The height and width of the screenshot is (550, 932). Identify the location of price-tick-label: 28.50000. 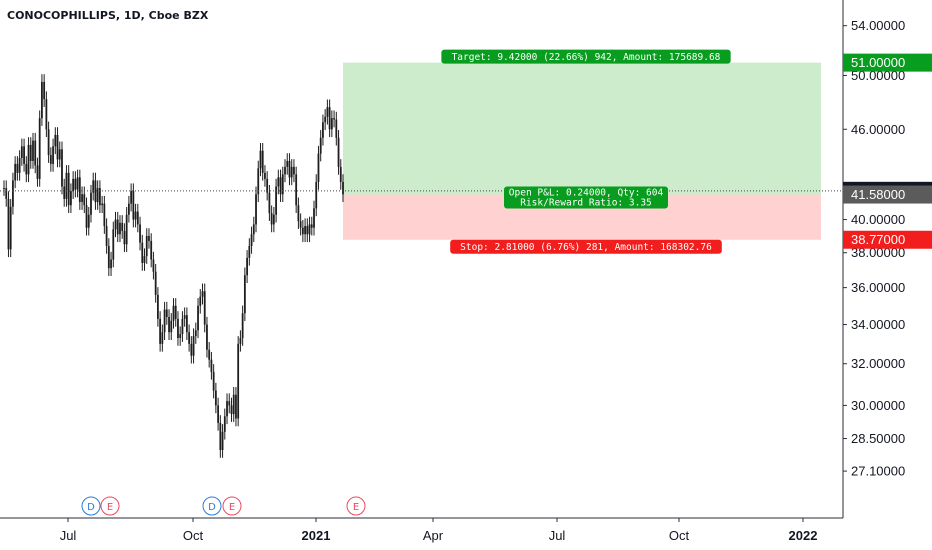
(878, 438).